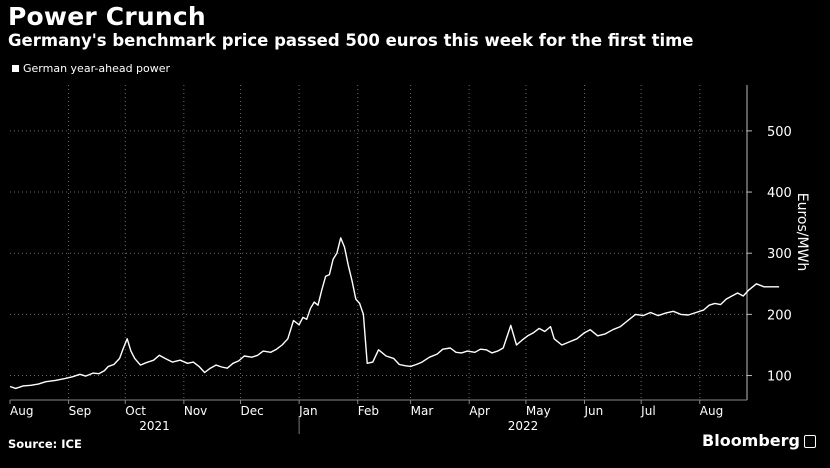 The image size is (830, 468). I want to click on x-tick-label: Sep, so click(80, 411).